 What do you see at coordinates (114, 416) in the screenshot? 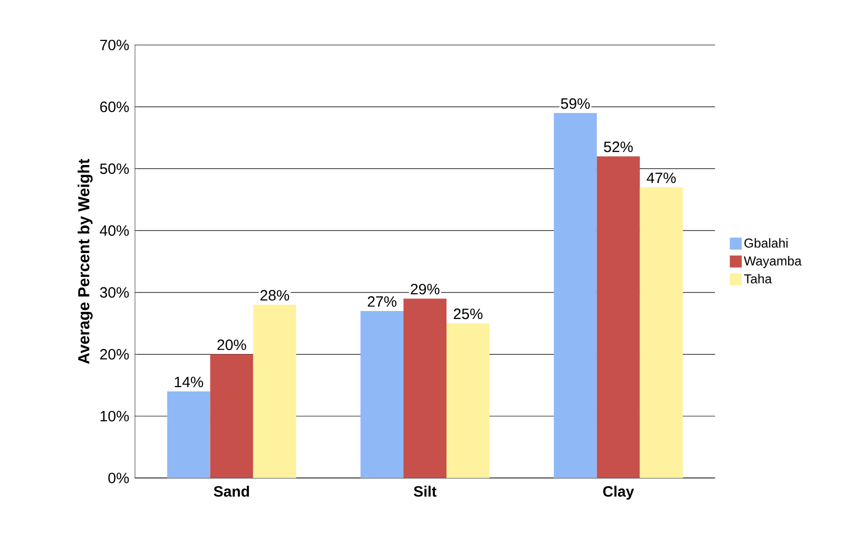
I see `y-tick-label: 10%` at bounding box center [114, 416].